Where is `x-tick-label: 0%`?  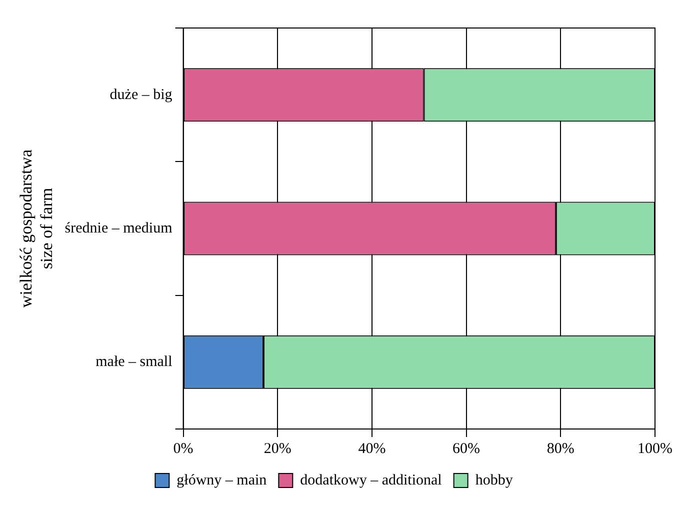 x-tick-label: 0% is located at coordinates (183, 448).